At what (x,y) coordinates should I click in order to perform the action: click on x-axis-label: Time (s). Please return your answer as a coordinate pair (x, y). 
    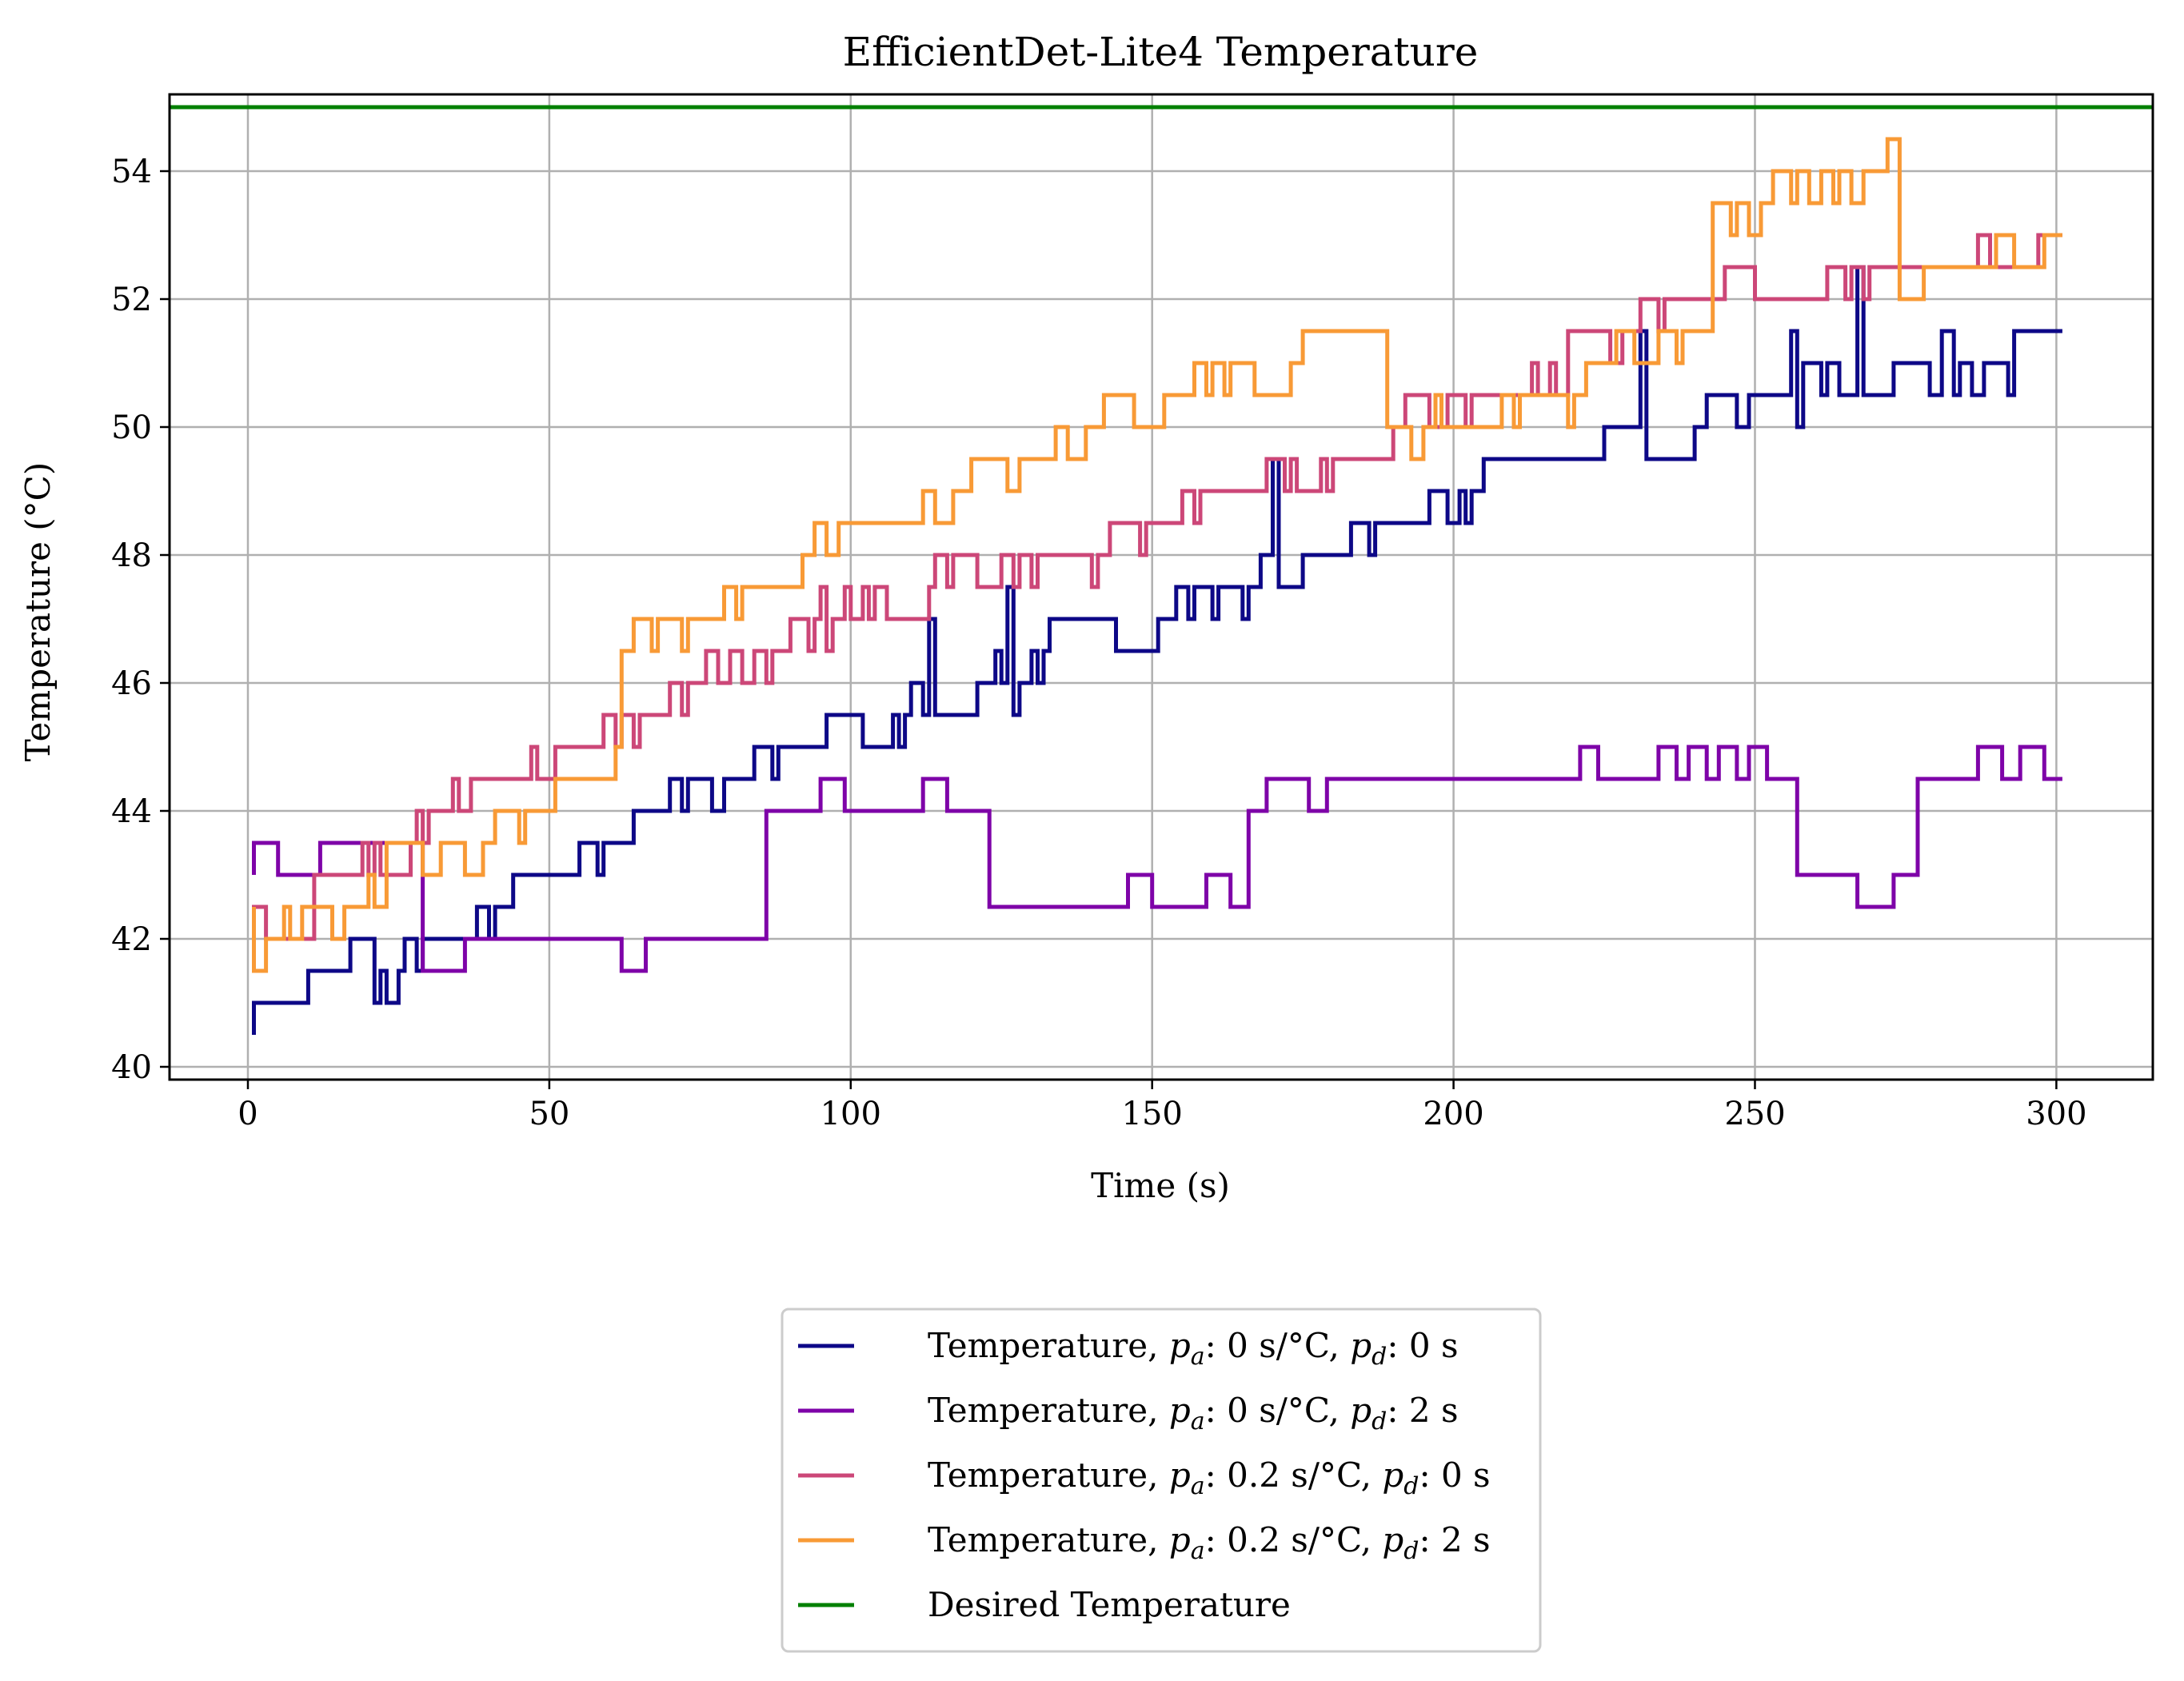
    Looking at the image, I should click on (1160, 1185).